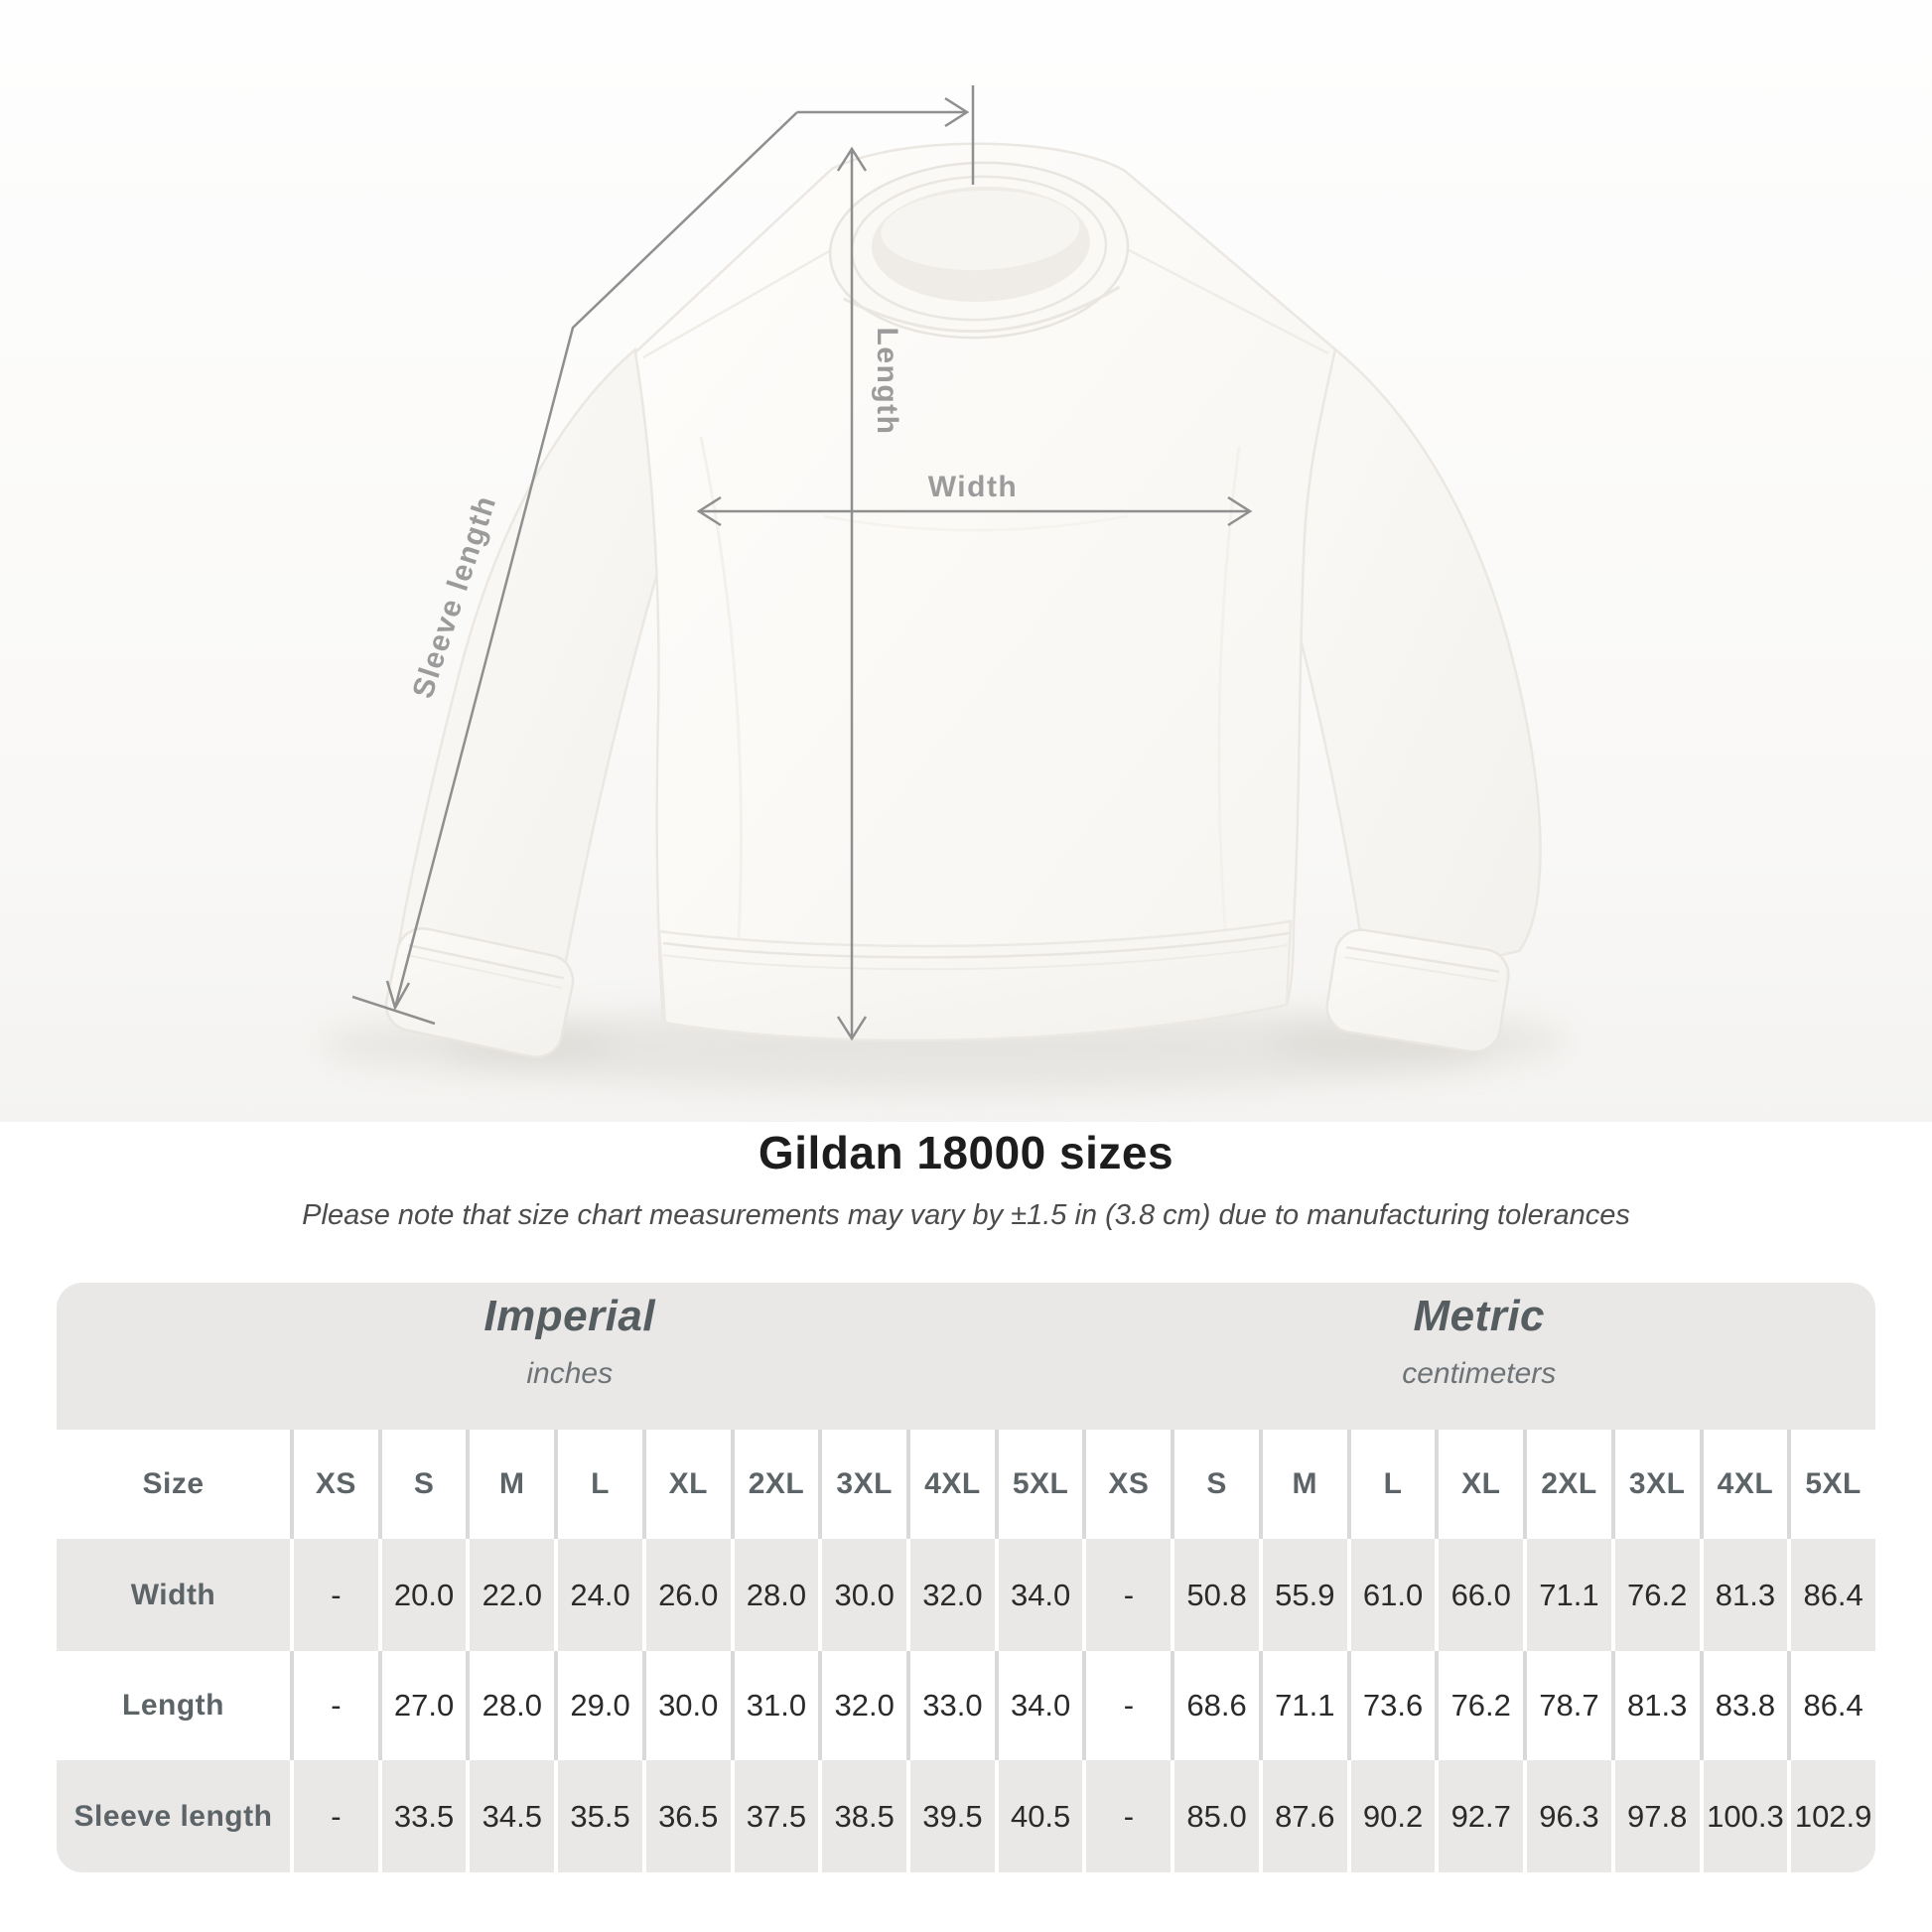 Image resolution: width=1932 pixels, height=1932 pixels. I want to click on column-header-metric-4xl: 4XL, so click(1743, 1485).